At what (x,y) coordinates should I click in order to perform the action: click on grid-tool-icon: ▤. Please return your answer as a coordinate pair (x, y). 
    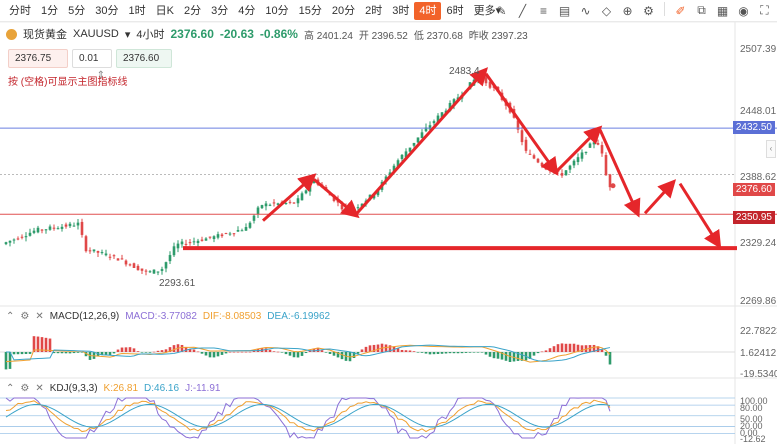
    Looking at the image, I should click on (564, 10).